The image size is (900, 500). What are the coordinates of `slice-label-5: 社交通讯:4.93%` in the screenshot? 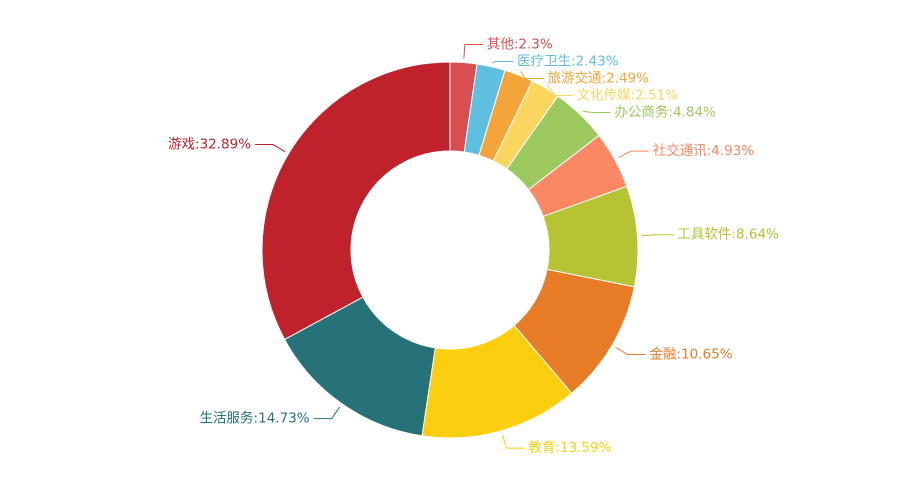 It's located at (704, 150).